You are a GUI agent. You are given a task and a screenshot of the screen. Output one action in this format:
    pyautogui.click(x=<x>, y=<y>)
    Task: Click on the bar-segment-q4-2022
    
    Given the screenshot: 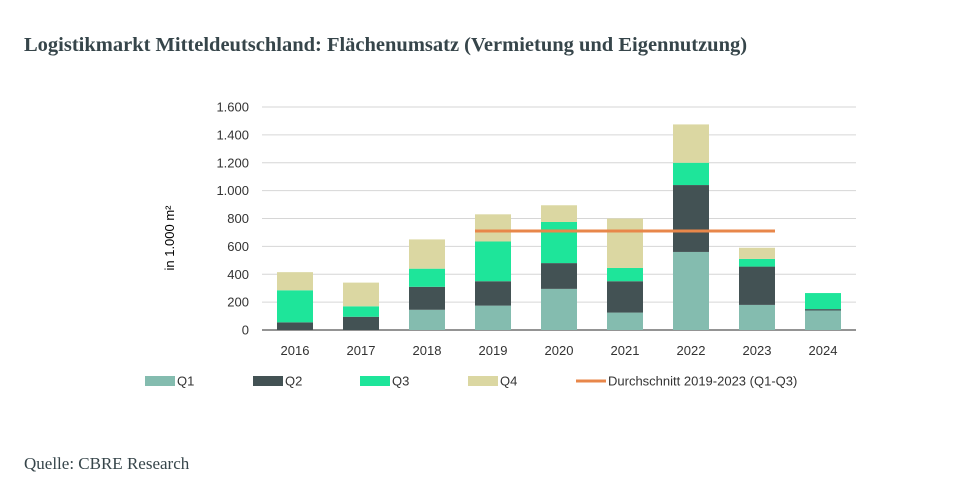 What is the action you would take?
    pyautogui.click(x=691, y=143)
    